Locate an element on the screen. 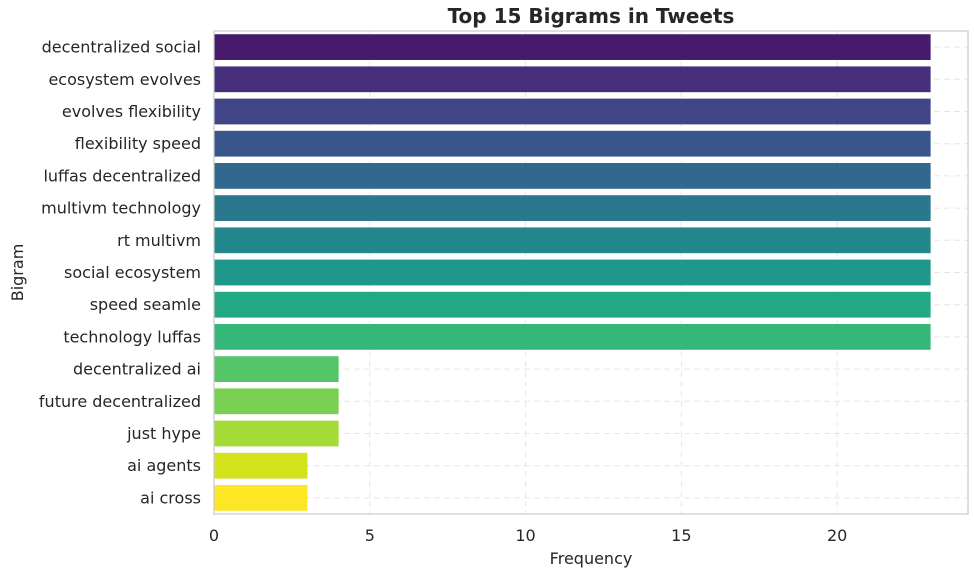 This screenshot has width=974, height=570. x-tick-label: 10 is located at coordinates (525, 535).